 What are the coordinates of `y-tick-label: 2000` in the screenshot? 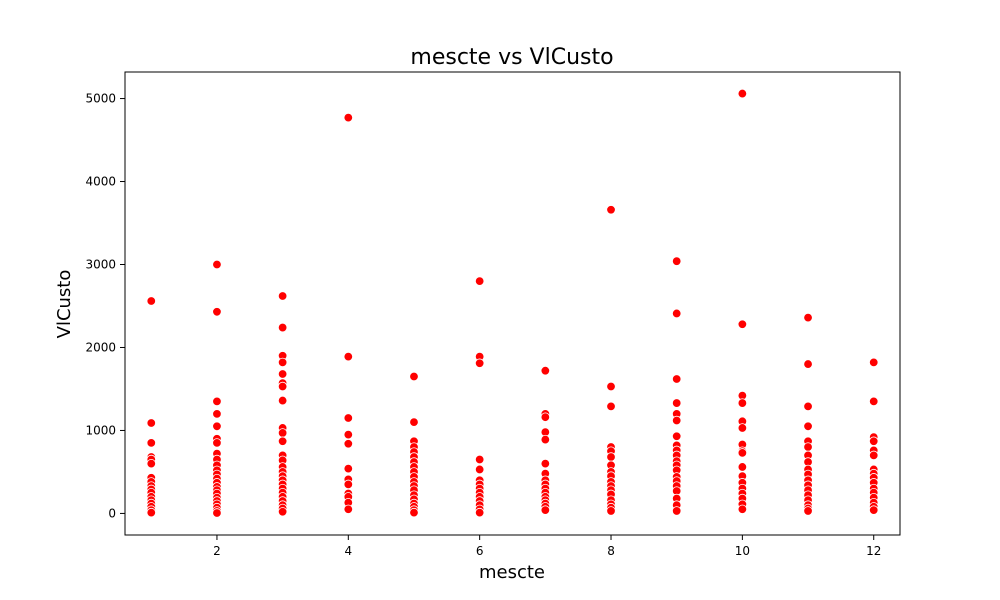 It's located at (100, 347).